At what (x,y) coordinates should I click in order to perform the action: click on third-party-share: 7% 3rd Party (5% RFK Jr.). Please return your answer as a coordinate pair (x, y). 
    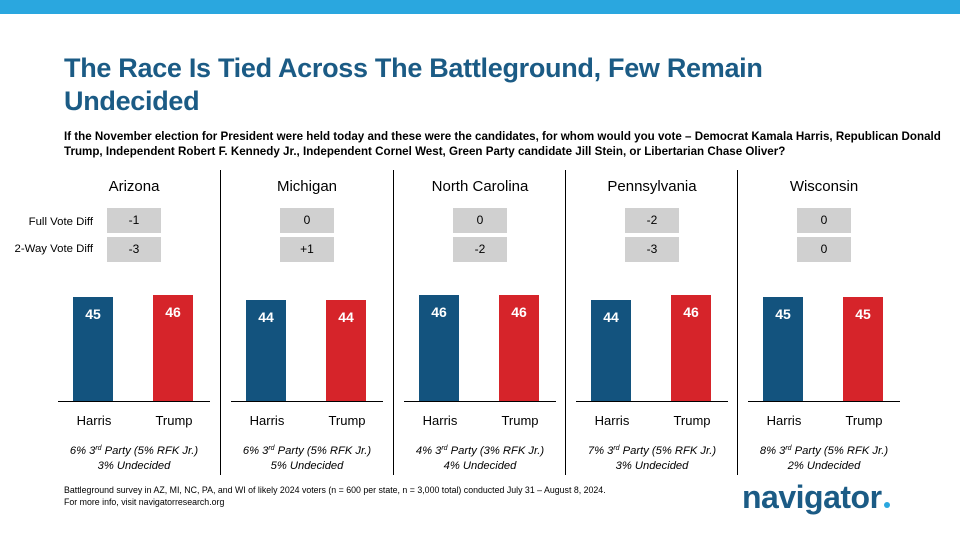
    Looking at the image, I should click on (652, 451).